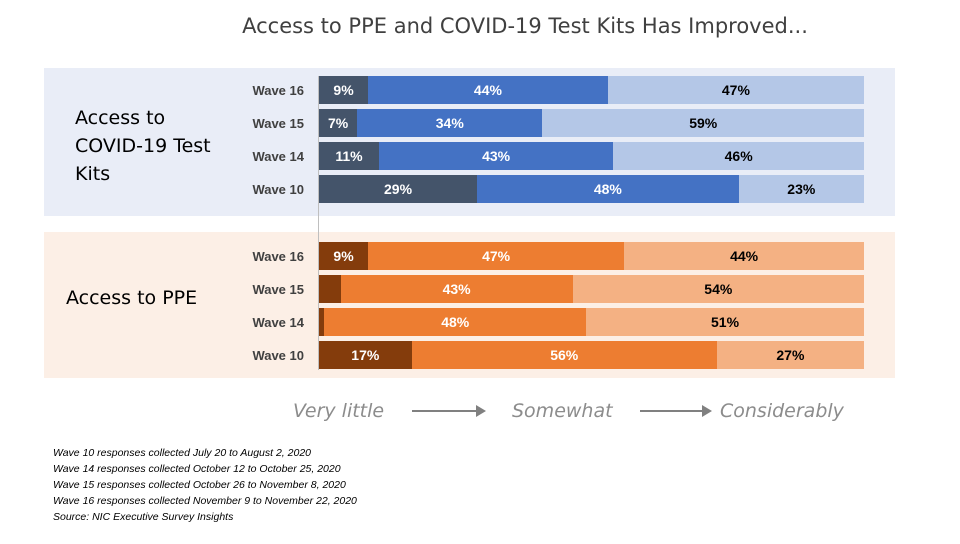 The height and width of the screenshot is (544, 960). Describe the element at coordinates (782, 411) in the screenshot. I see `scale-label-considerably: Considerably` at that location.